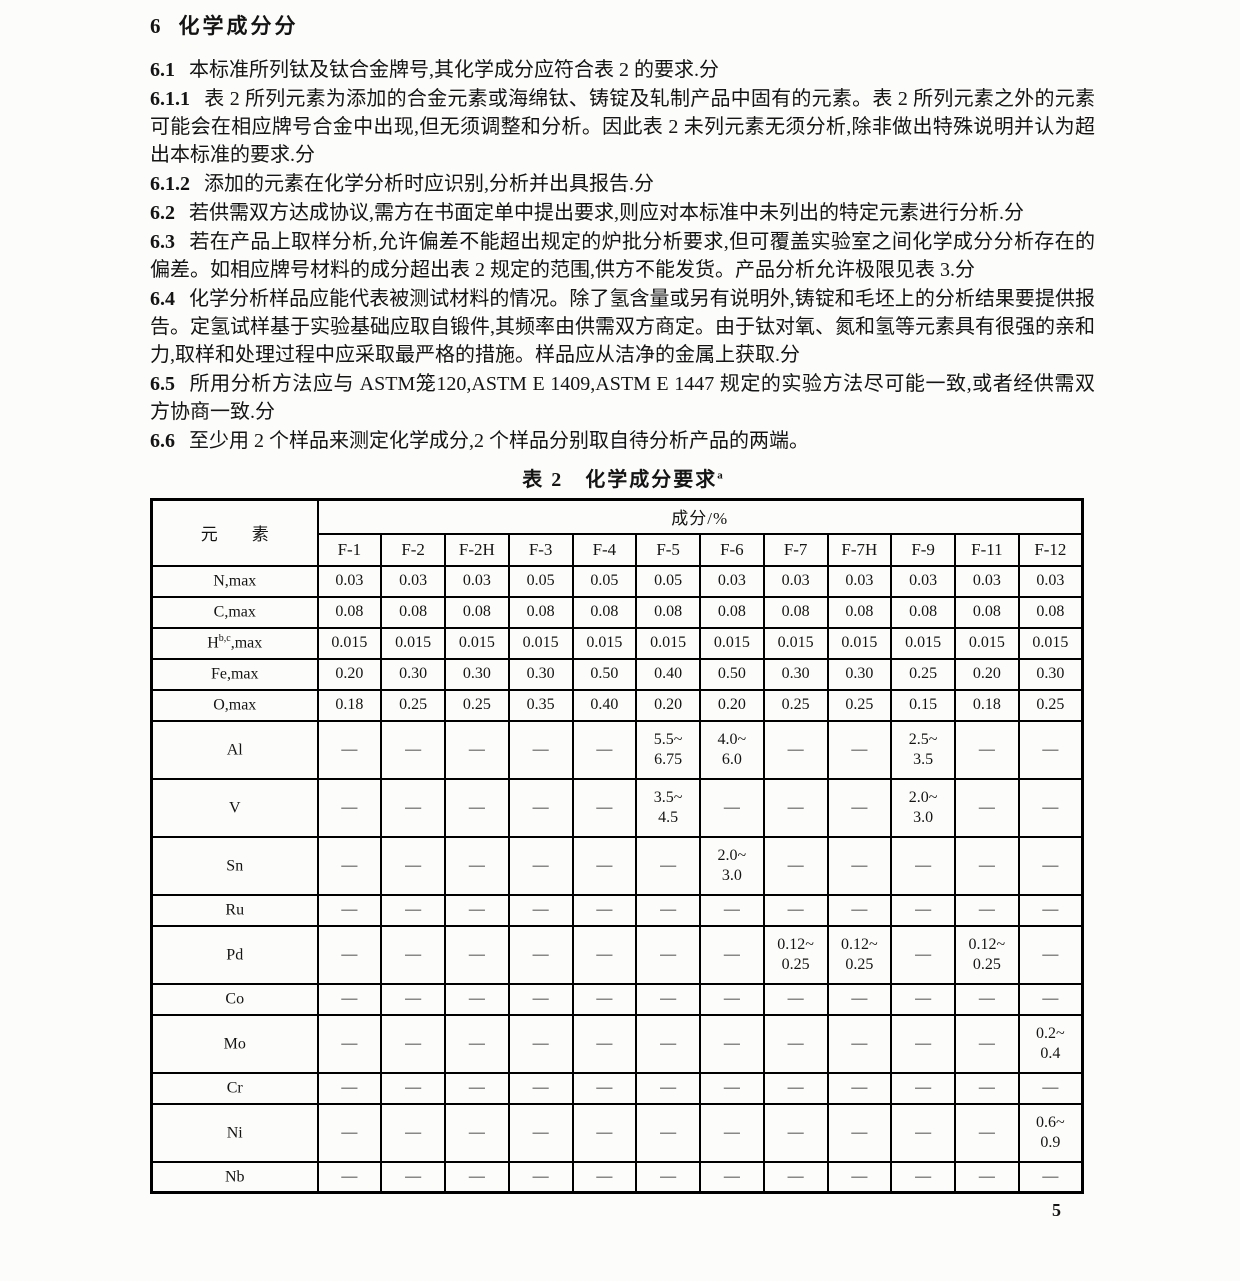 The height and width of the screenshot is (1281, 1240). Describe the element at coordinates (620, 480) in the screenshot. I see `table-title-text: 表 2 化学成分要求` at that location.